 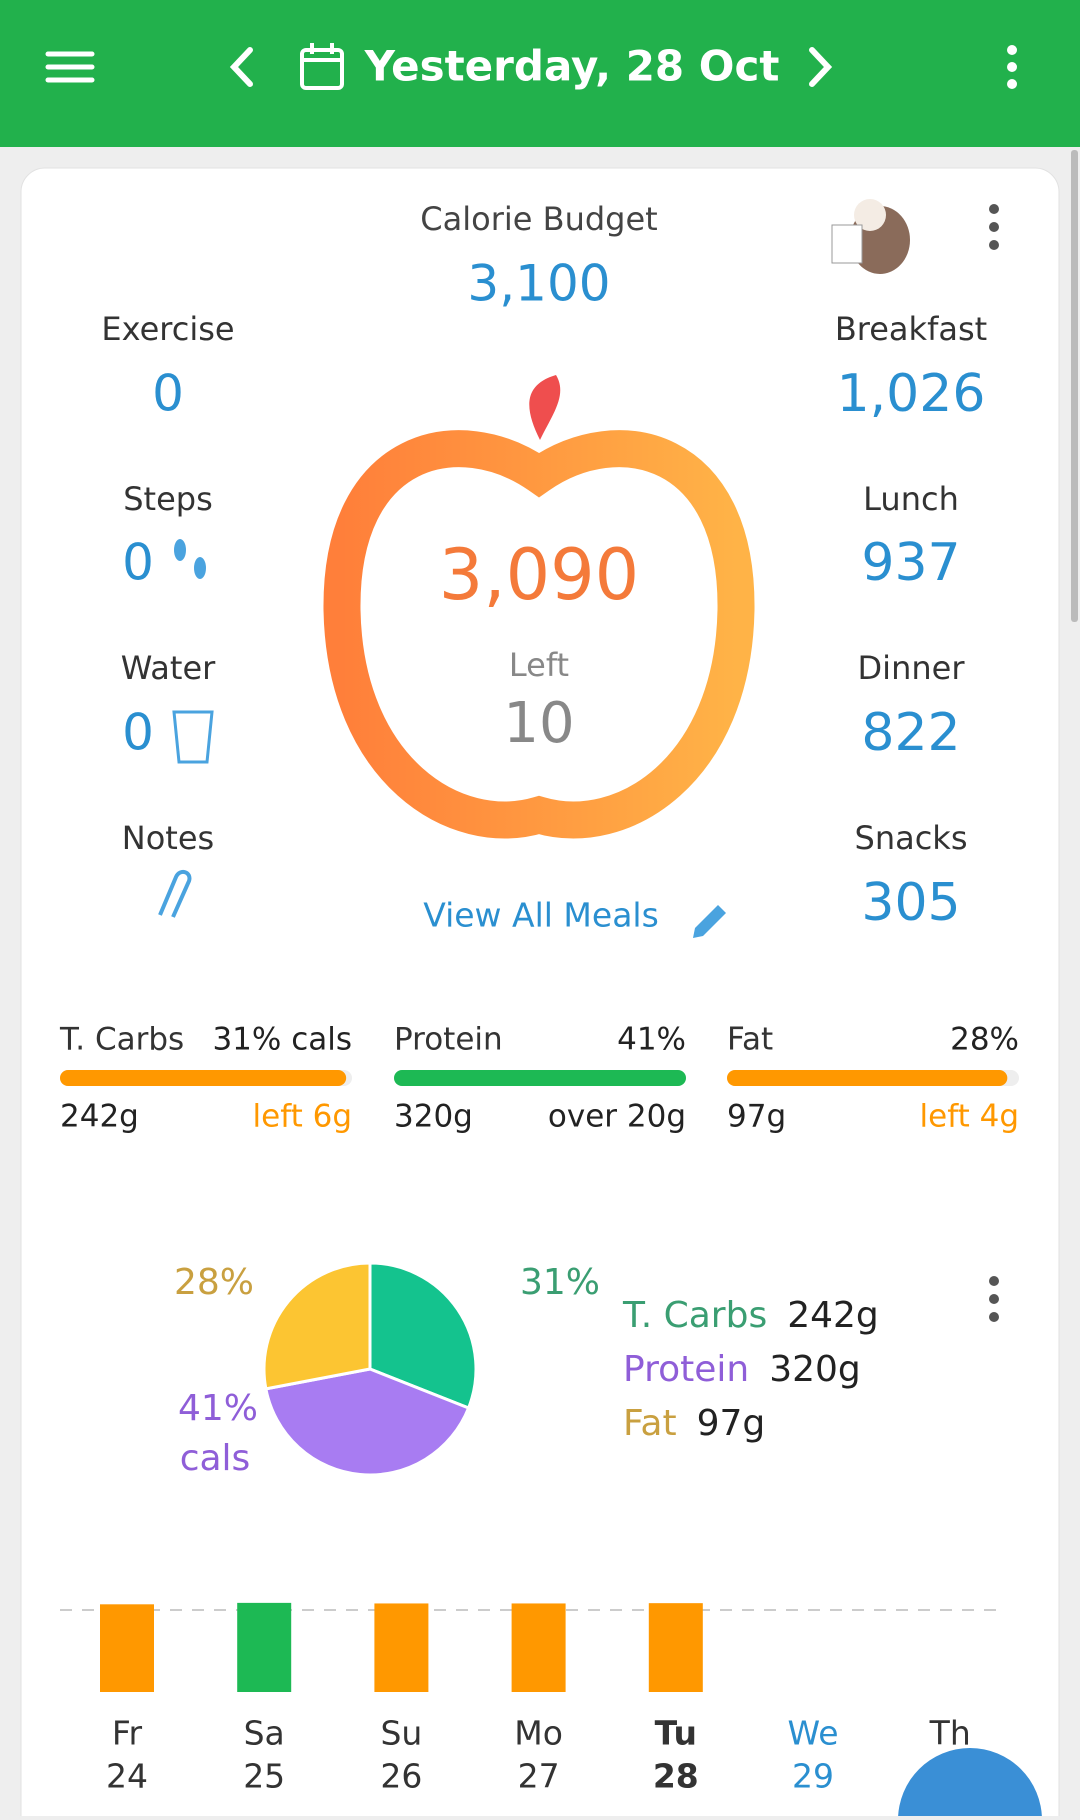 What do you see at coordinates (694, 1315) in the screenshot?
I see `legend-name: T. Carbs` at bounding box center [694, 1315].